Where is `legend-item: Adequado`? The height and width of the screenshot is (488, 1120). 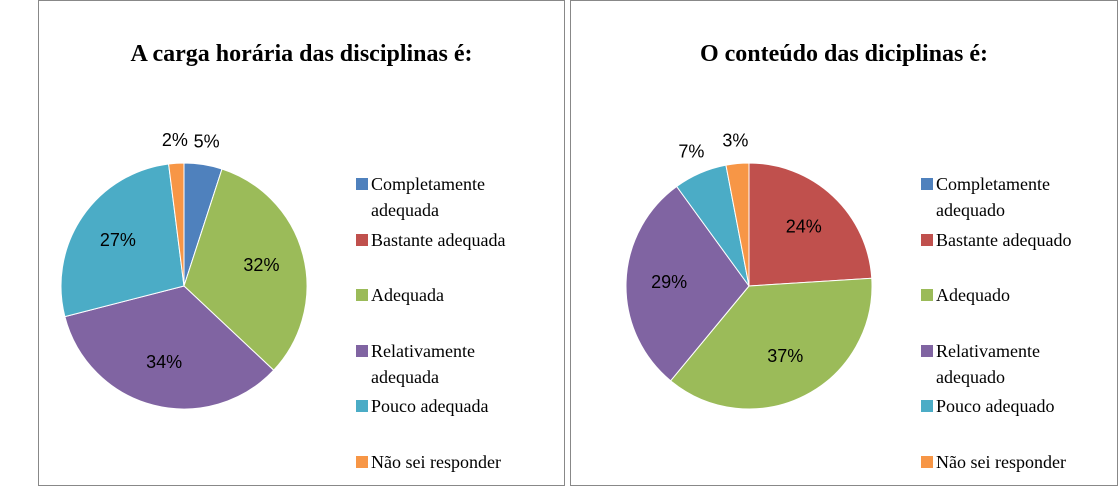 legend-item: Adequado is located at coordinates (1011, 295).